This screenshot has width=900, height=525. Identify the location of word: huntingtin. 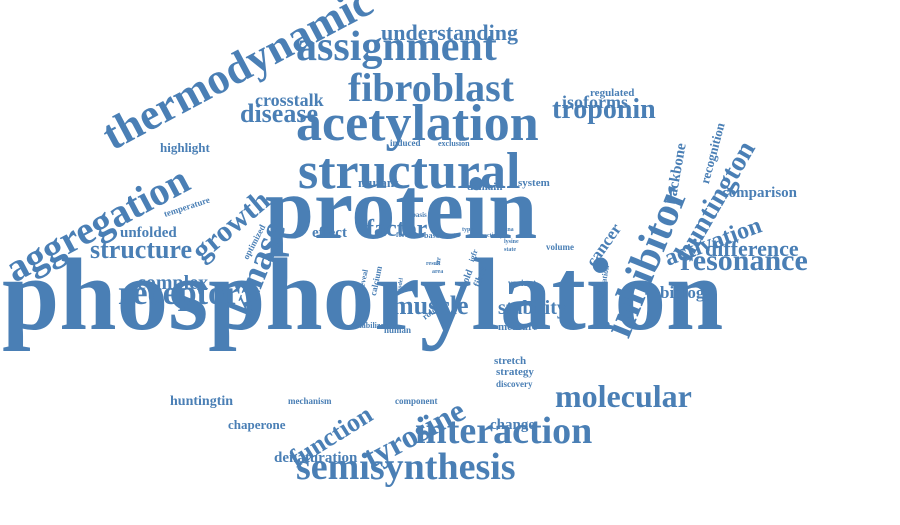
(202, 401).